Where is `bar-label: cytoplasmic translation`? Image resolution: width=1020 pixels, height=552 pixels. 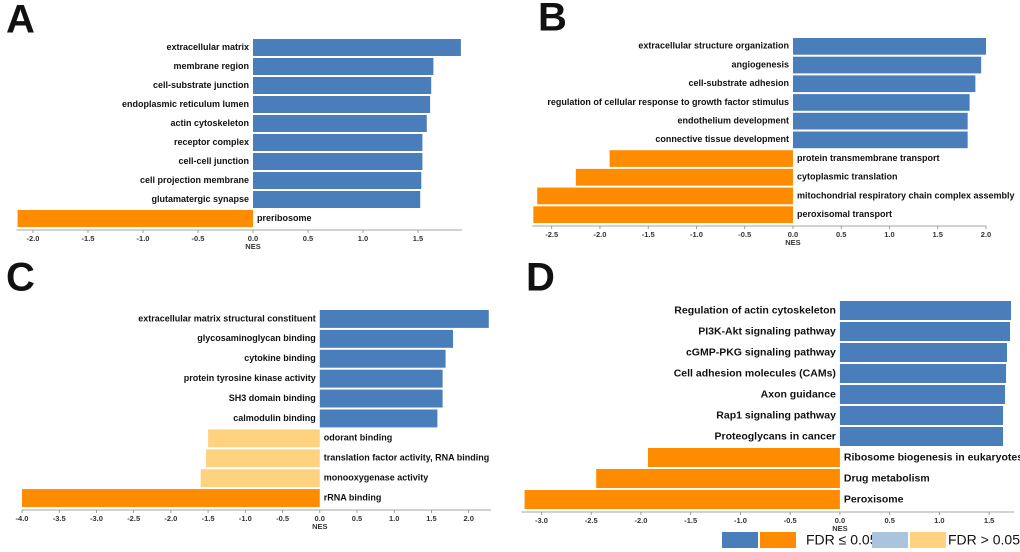
bar-label: cytoplasmic translation is located at coordinates (847, 177).